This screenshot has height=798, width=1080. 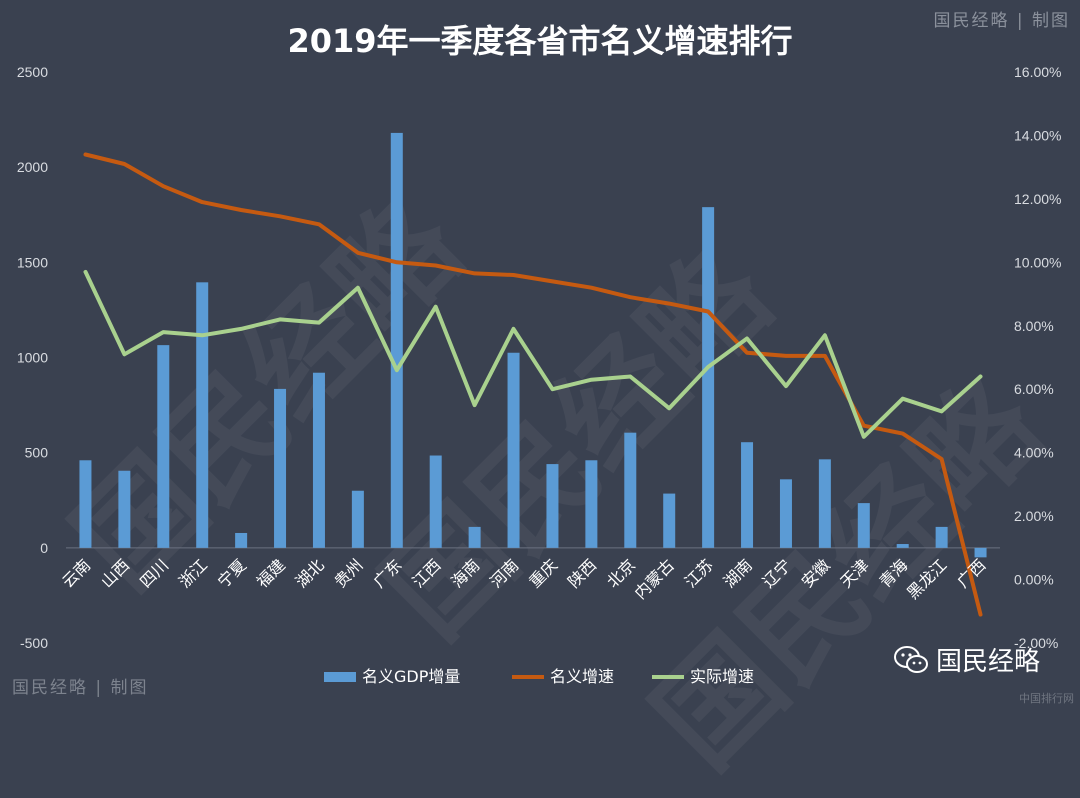 I want to click on category-label: 陕西, so click(x=582, y=573).